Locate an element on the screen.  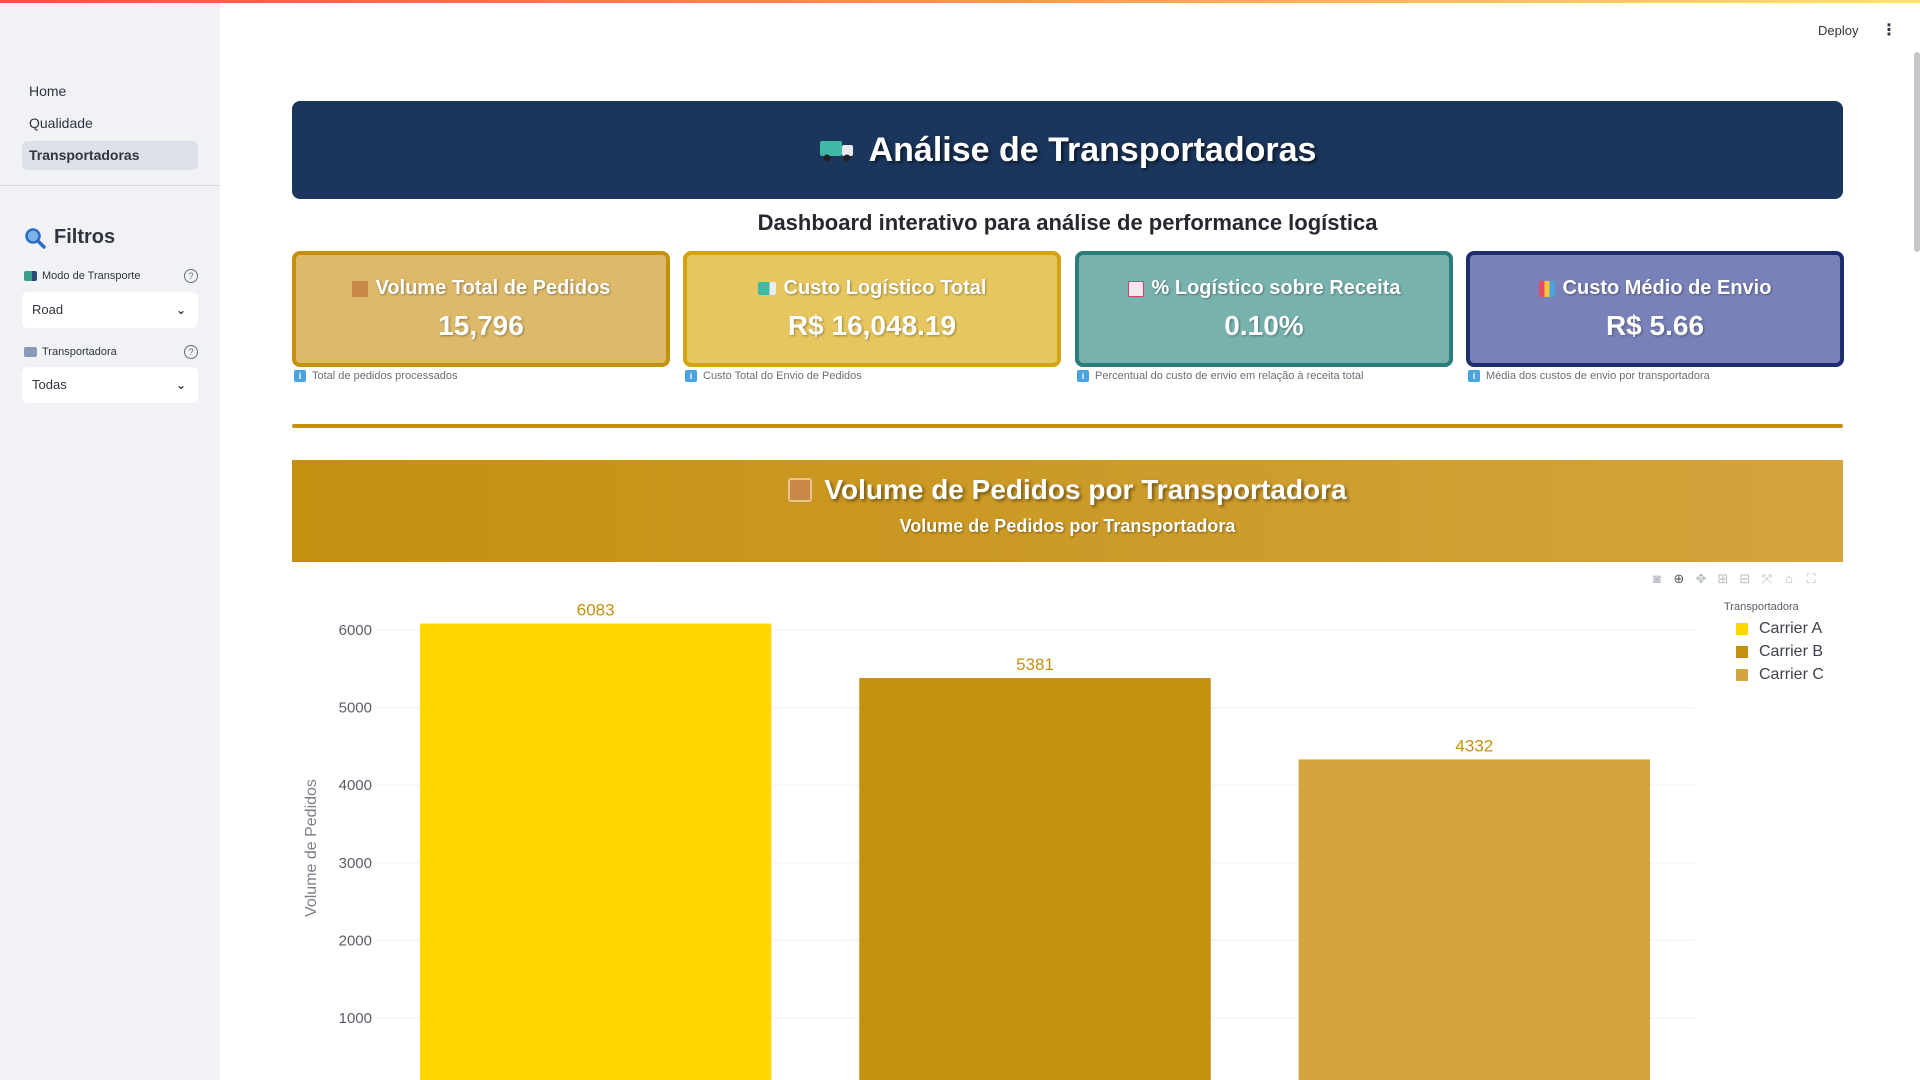
y-tick-label: 1000 is located at coordinates (355, 1018).